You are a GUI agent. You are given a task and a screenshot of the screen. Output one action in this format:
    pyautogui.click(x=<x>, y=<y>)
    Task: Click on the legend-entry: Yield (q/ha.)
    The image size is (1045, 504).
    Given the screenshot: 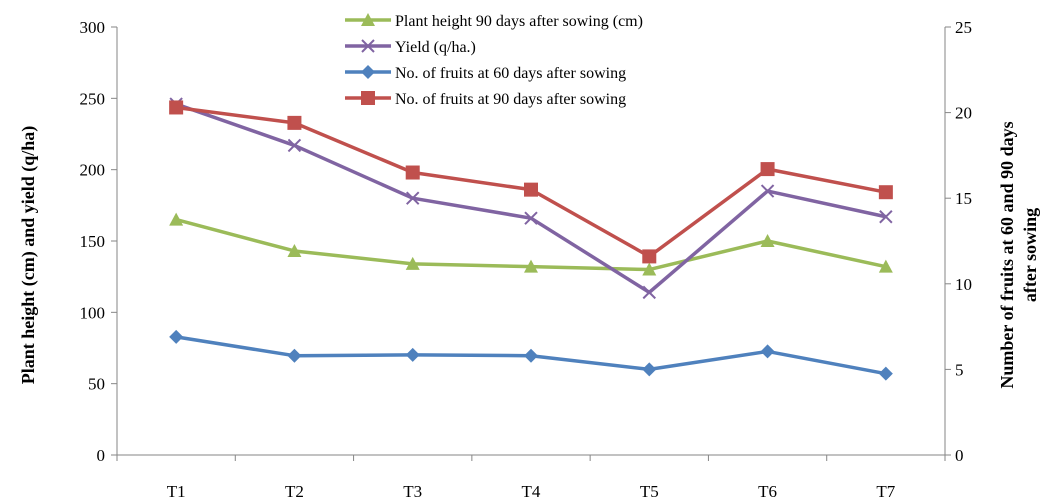 What is the action you would take?
    pyautogui.click(x=410, y=47)
    